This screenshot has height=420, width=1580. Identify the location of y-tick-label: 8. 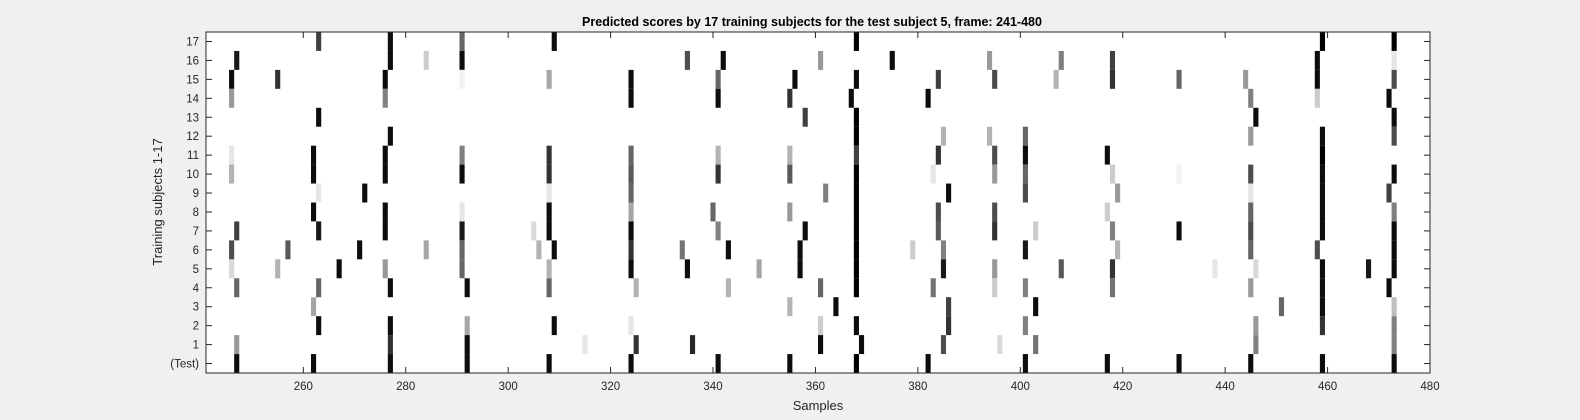
(196, 213).